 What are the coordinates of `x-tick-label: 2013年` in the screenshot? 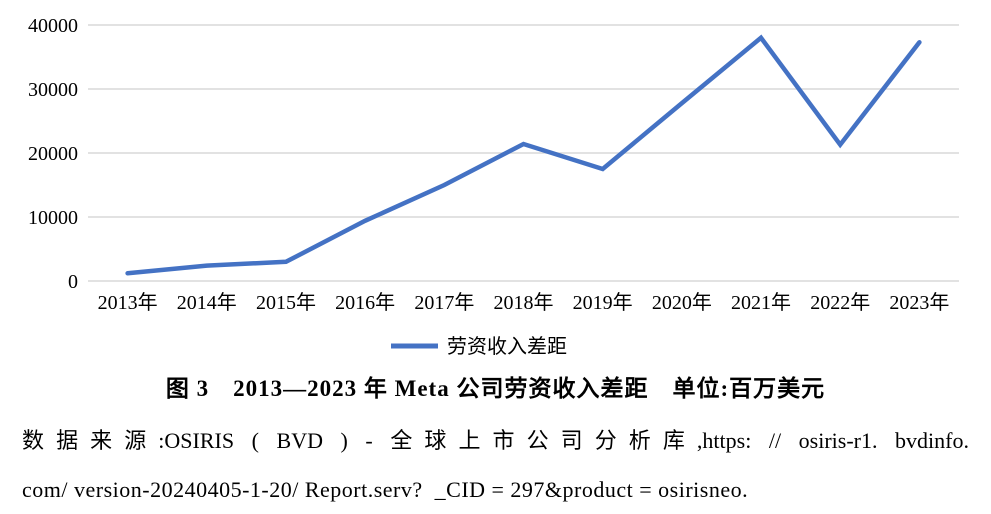 It's located at (128, 302).